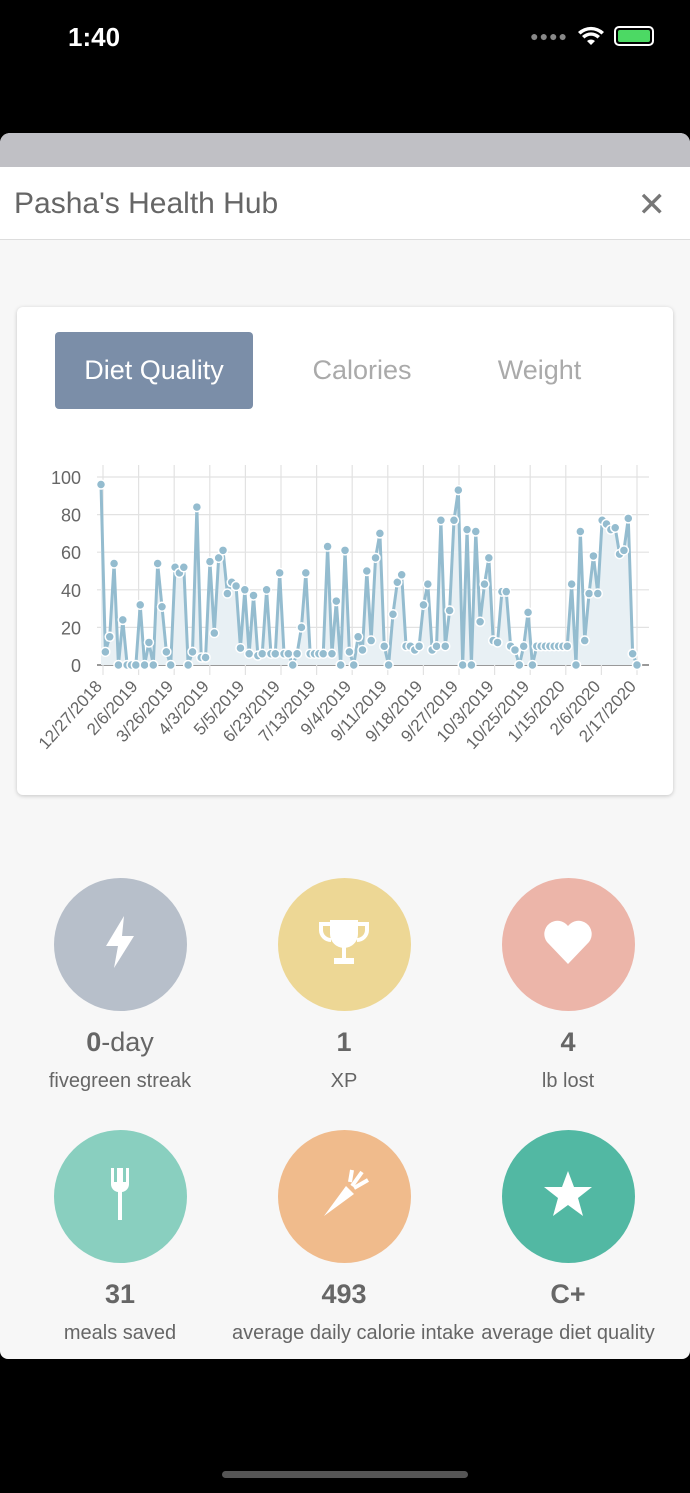 Image resolution: width=690 pixels, height=1493 pixels. Describe the element at coordinates (71, 591) in the screenshot. I see `y-tick-label: 40` at that location.